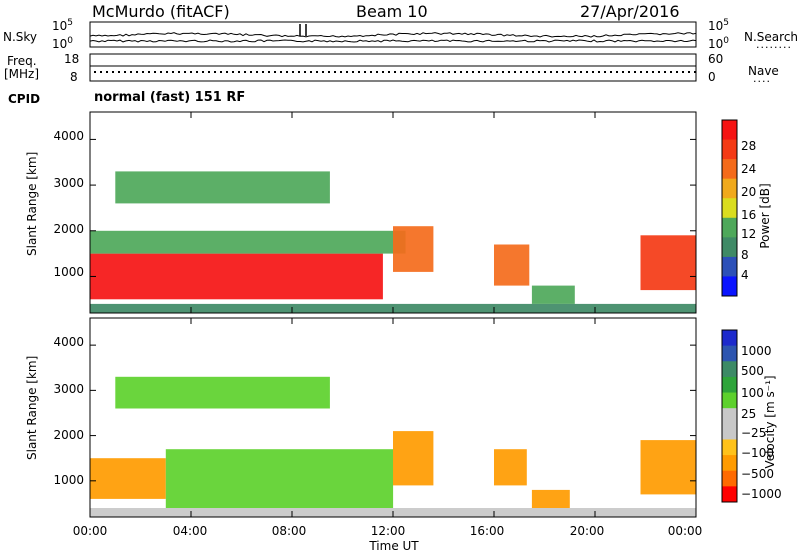  Describe the element at coordinates (22, 74) in the screenshot. I see `freq-unit-label: [MHz]` at that location.